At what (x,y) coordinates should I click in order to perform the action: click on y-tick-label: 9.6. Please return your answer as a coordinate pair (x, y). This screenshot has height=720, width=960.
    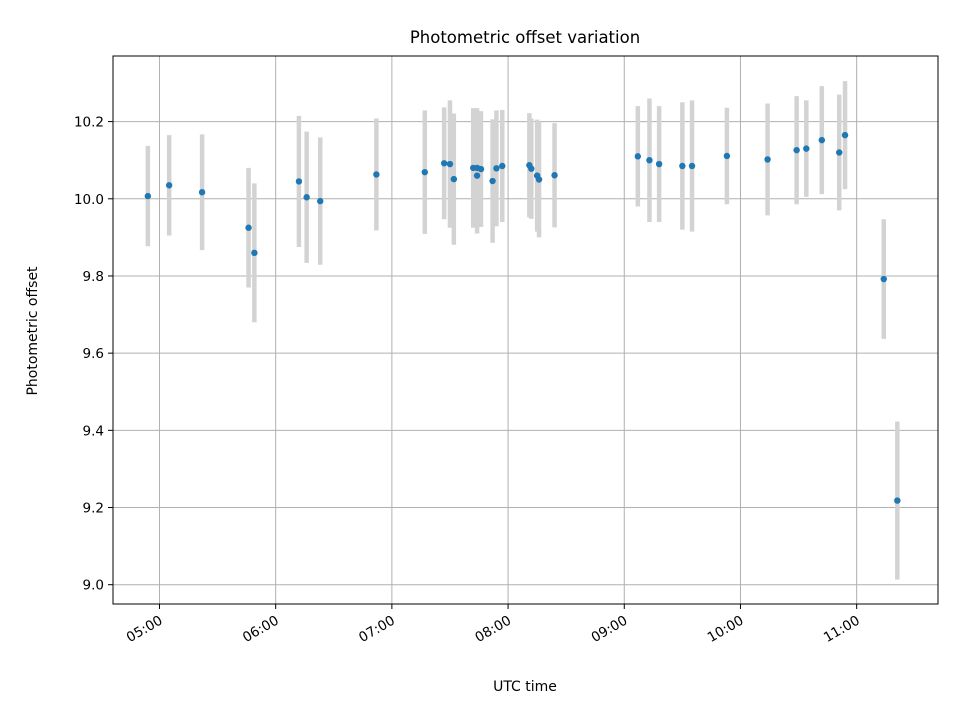
    Looking at the image, I should click on (93, 354).